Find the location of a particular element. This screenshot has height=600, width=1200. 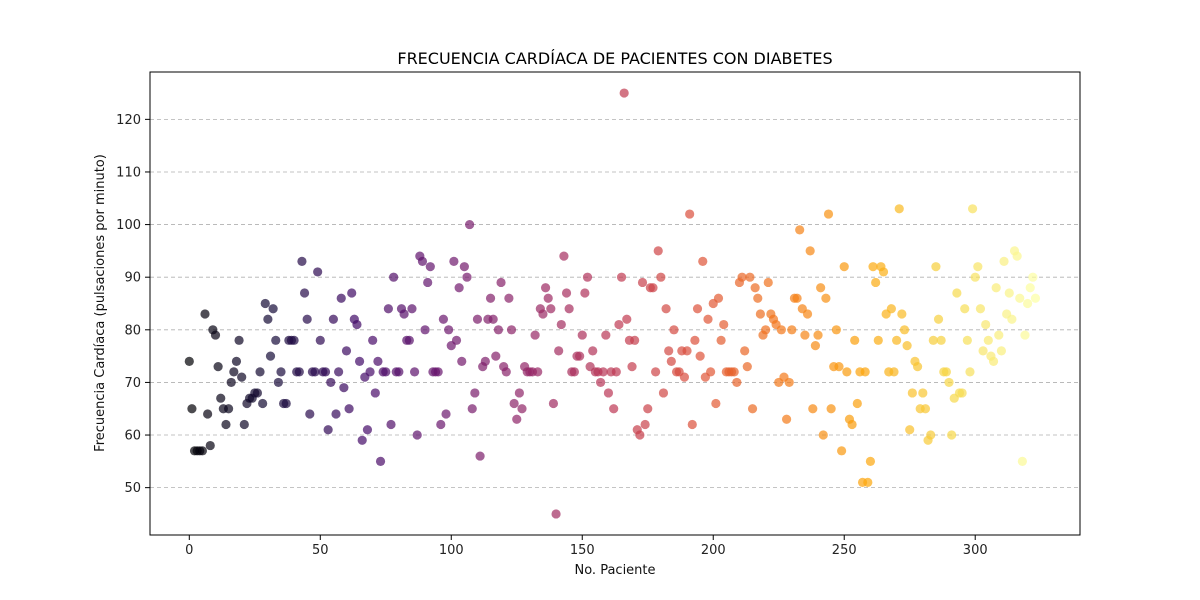

x-tick-label: 300 is located at coordinates (975, 550).